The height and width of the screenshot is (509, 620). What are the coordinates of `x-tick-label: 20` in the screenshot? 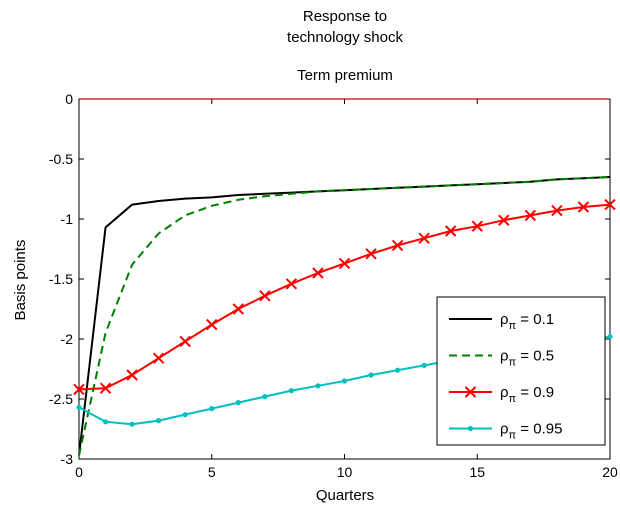 It's located at (610, 472).